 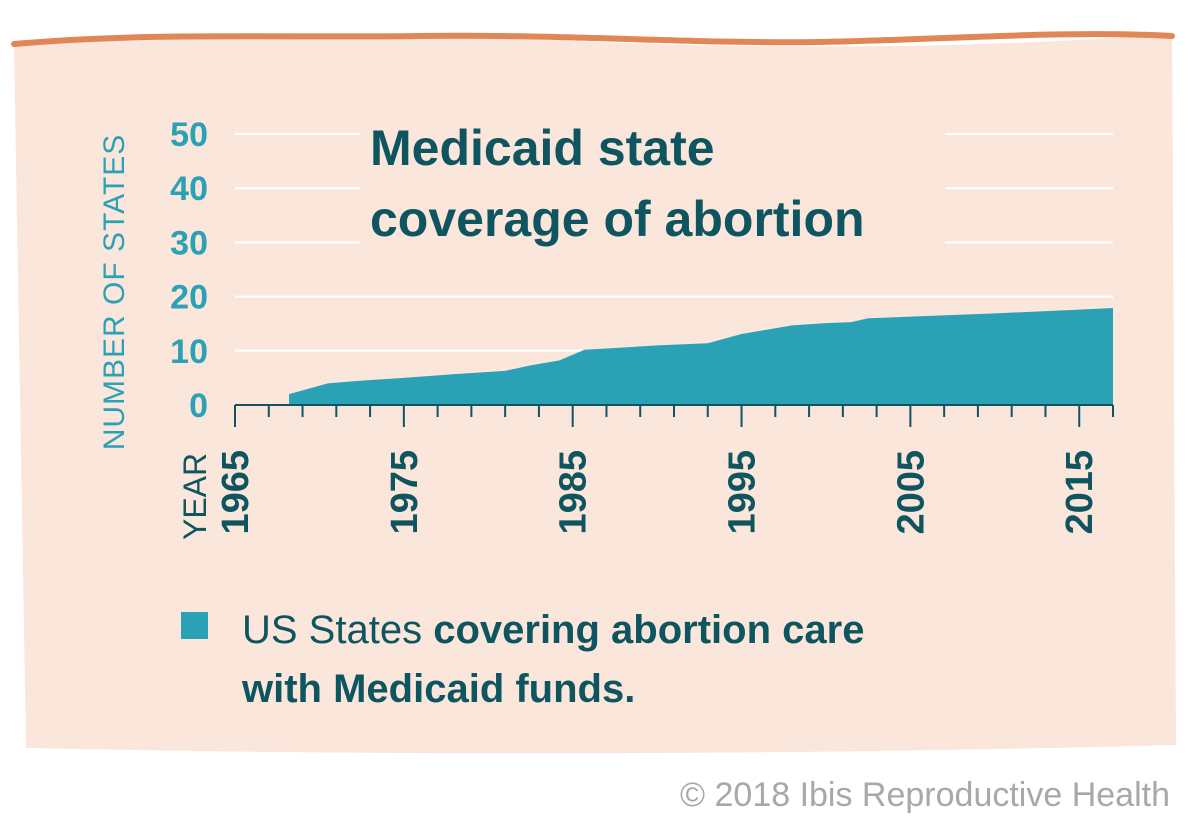 What do you see at coordinates (189, 352) in the screenshot?
I see `y-tick-label-10: 10` at bounding box center [189, 352].